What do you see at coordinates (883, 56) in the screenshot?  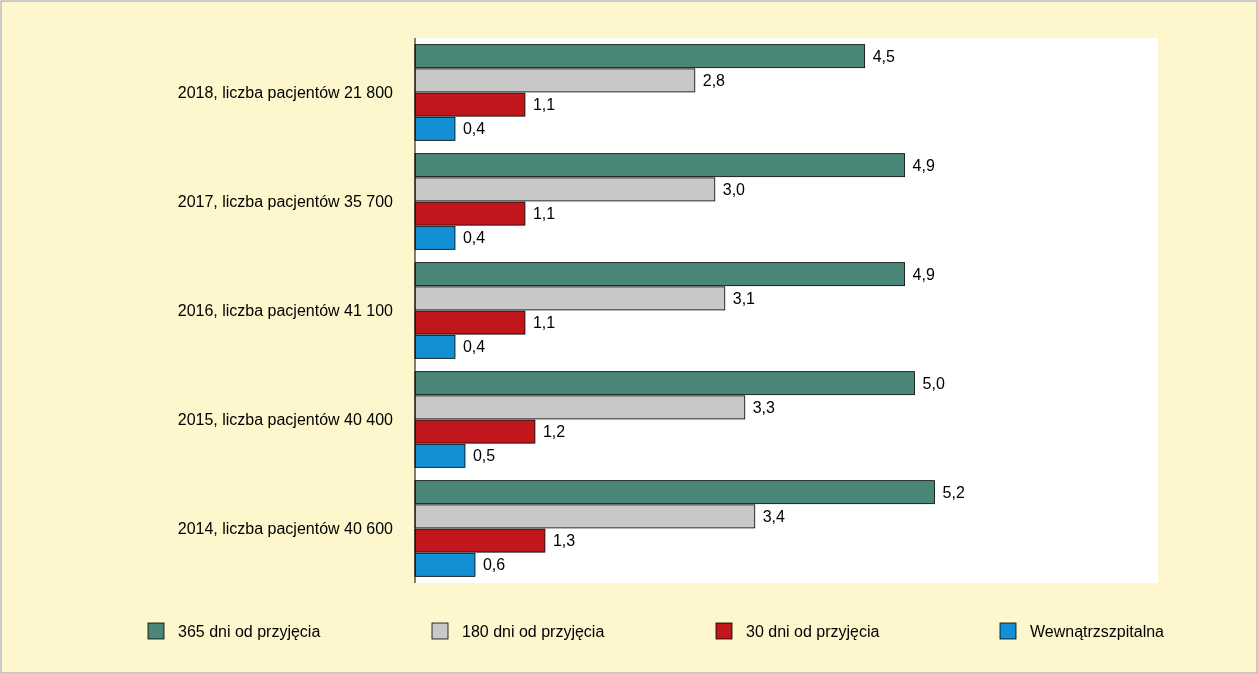 I see `data-label: 4,5` at bounding box center [883, 56].